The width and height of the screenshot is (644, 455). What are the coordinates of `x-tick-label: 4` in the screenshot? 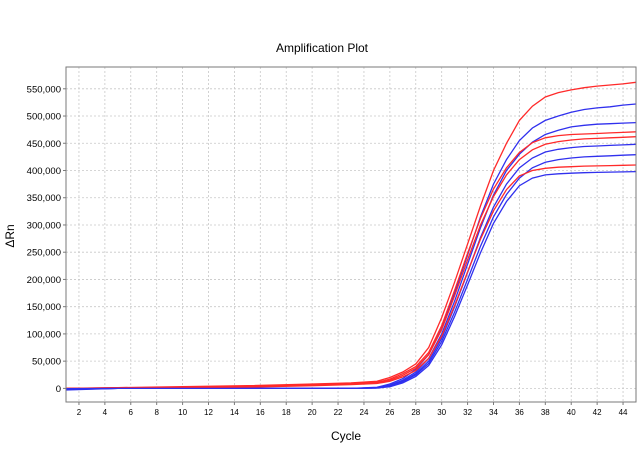 It's located at (105, 412).